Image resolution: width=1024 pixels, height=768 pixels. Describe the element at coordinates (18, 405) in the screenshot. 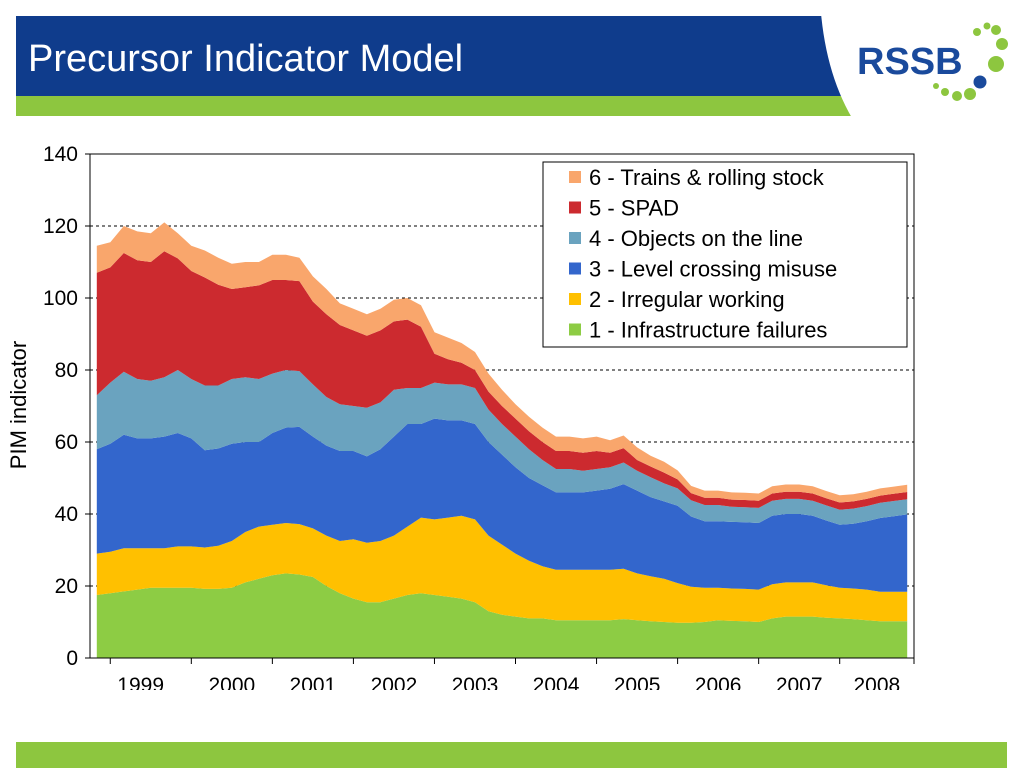

I see `y-axis-label: PIM indicator` at that location.